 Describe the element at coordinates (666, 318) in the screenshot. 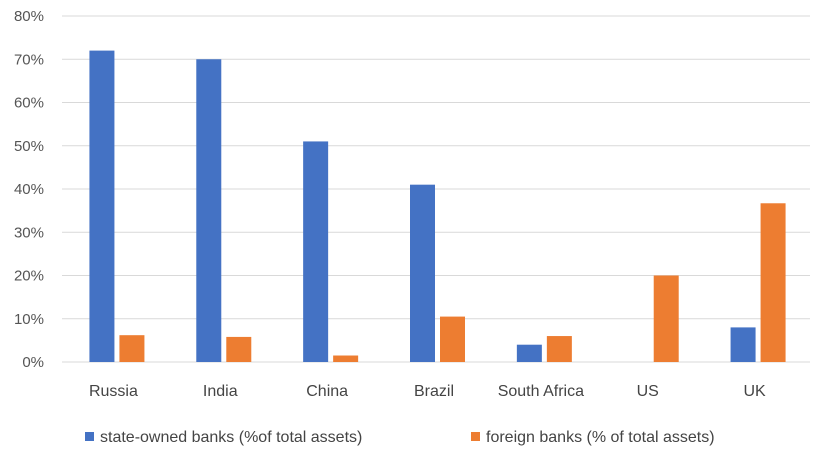

I see `bar-foreign-us` at that location.